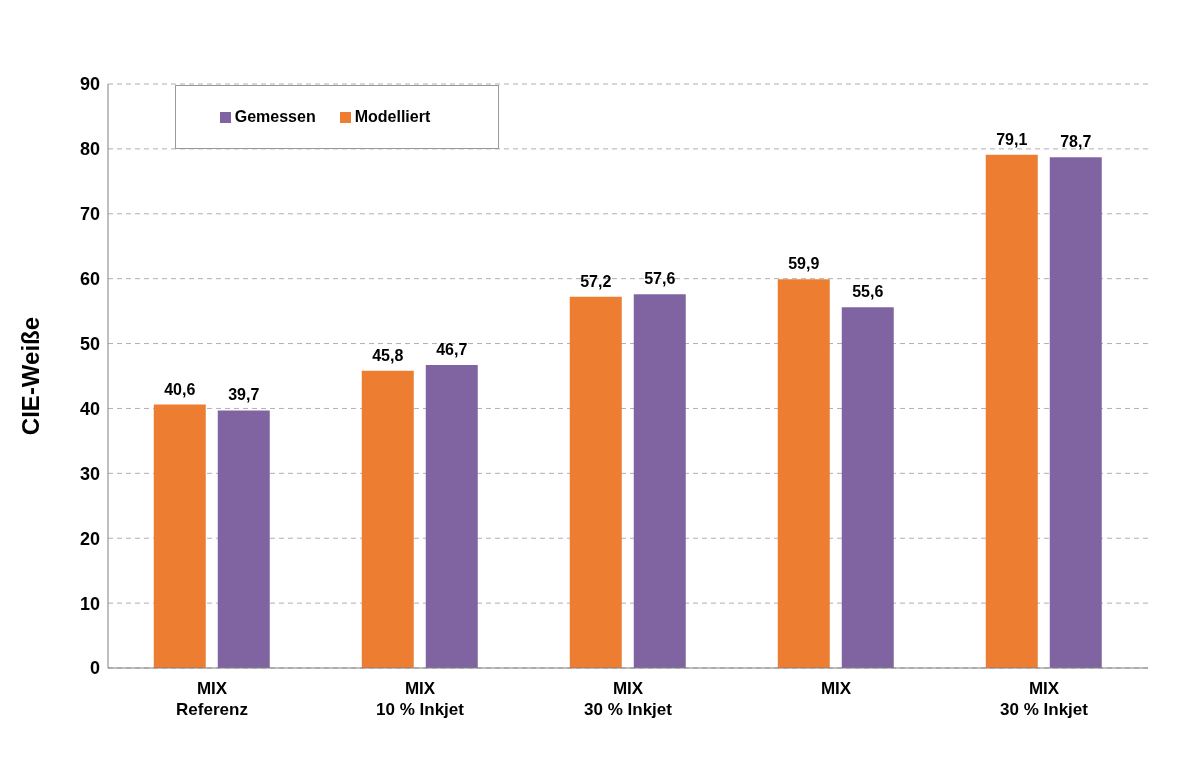  What do you see at coordinates (388, 355) in the screenshot?
I see `data-label: 45,8` at bounding box center [388, 355].